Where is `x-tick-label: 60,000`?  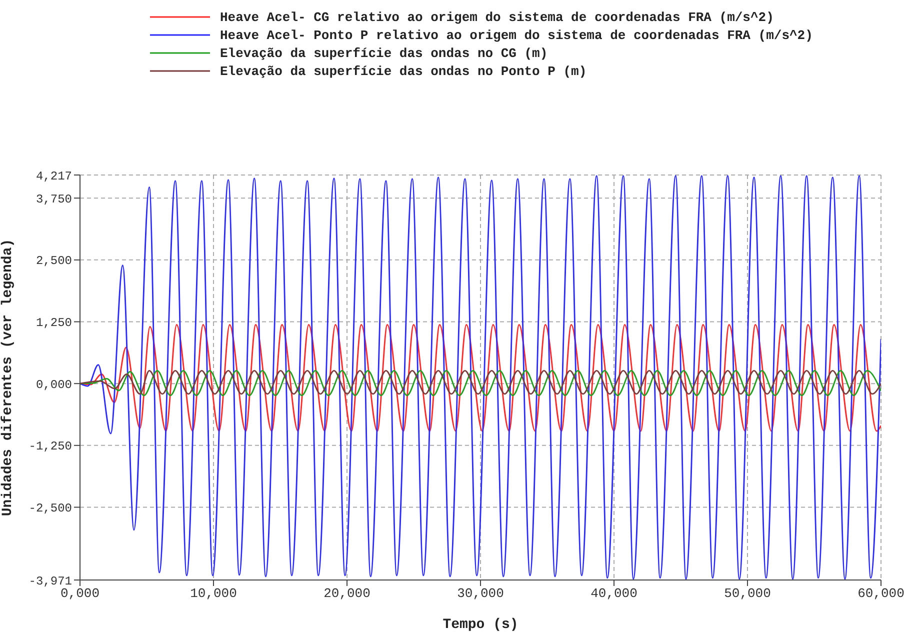 x-tick-label: 60,000 is located at coordinates (881, 594).